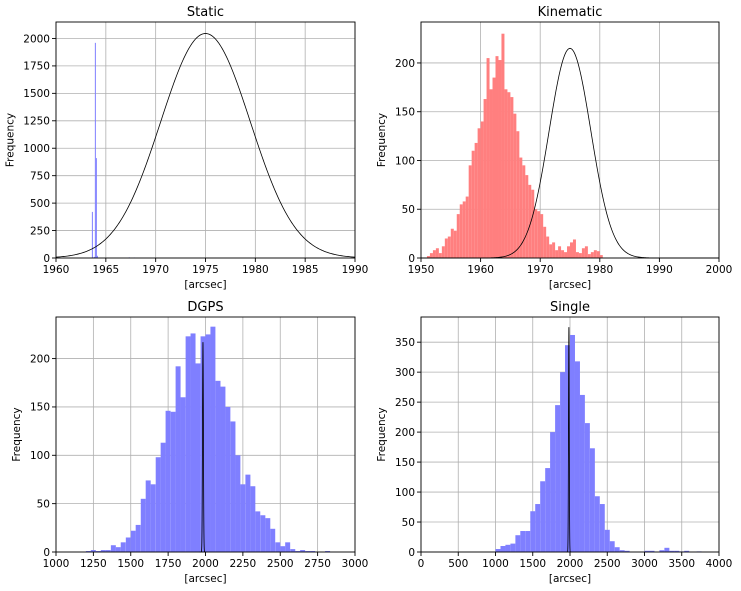 This screenshot has width=741, height=591. I want to click on kinematic-ytick-label-50: 50, so click(408, 210).